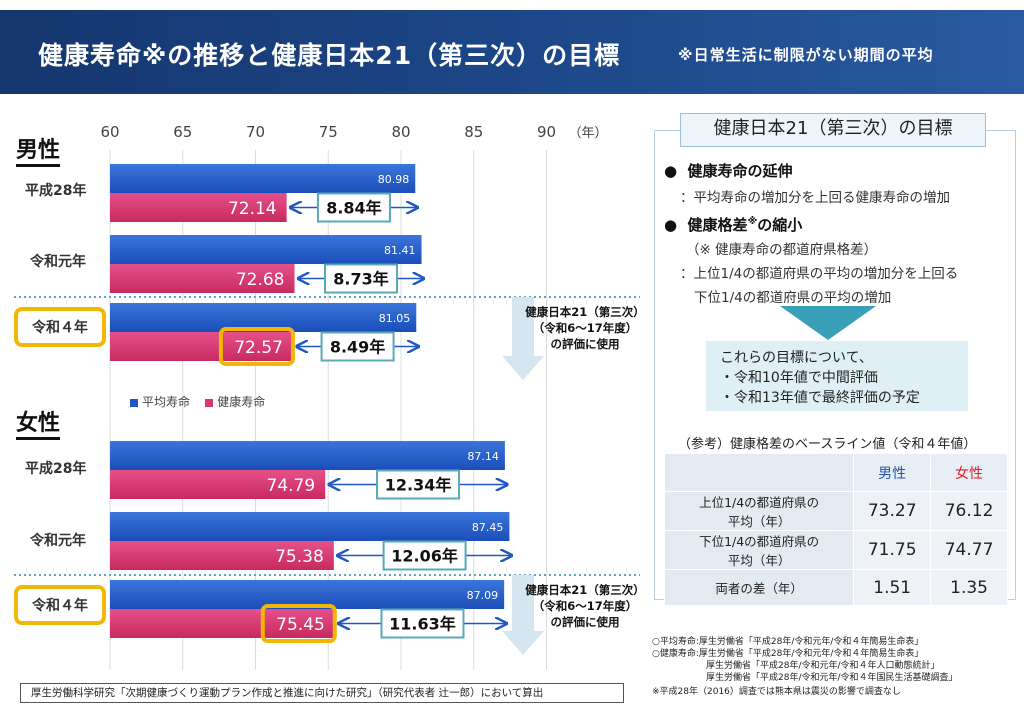  What do you see at coordinates (56, 191) in the screenshot?
I see `row-label-male-h28: 平成28年` at bounding box center [56, 191].